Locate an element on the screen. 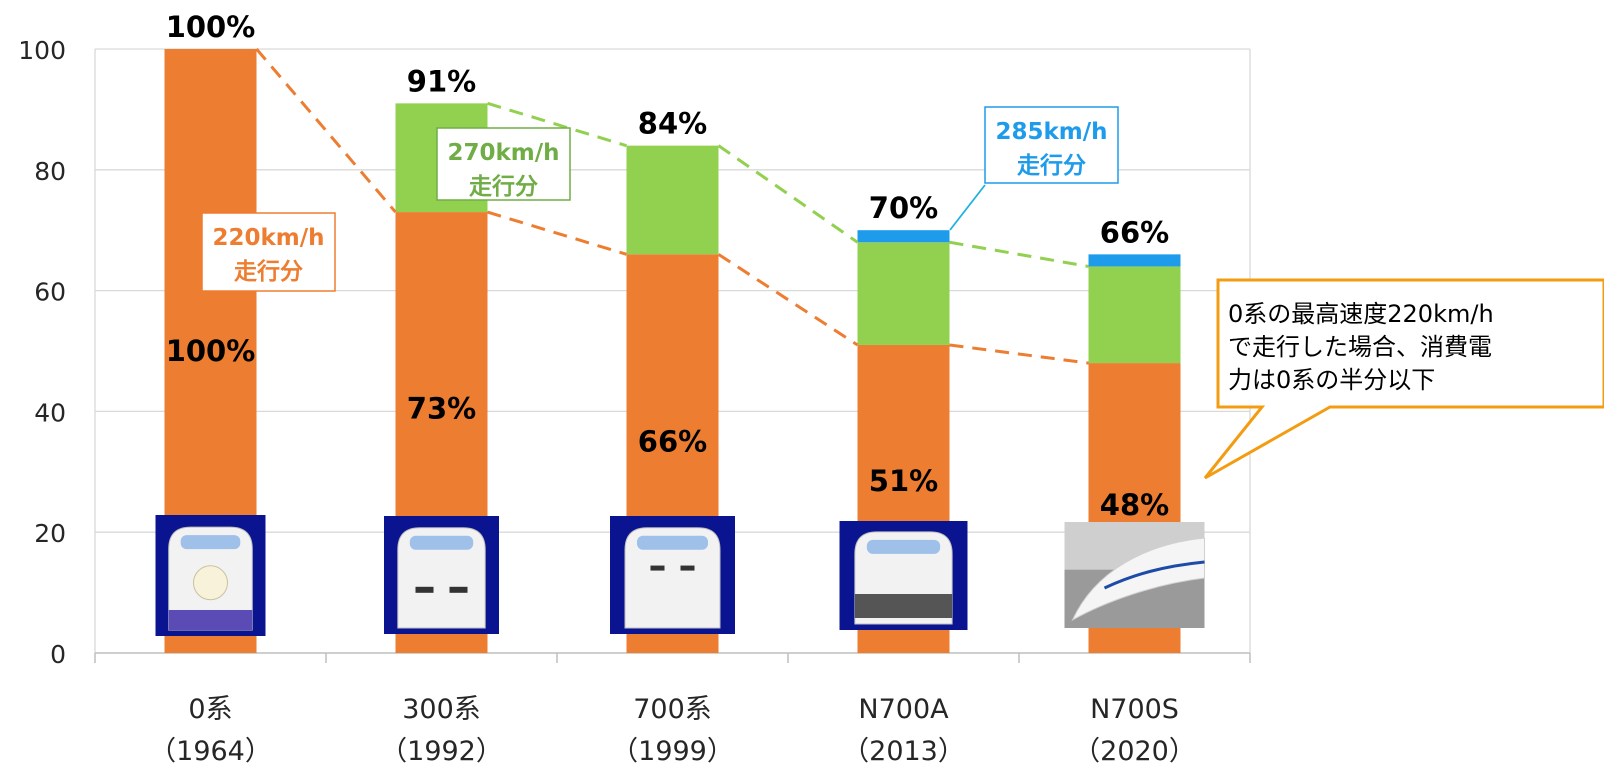  callout-frame is located at coordinates (1403, 379).